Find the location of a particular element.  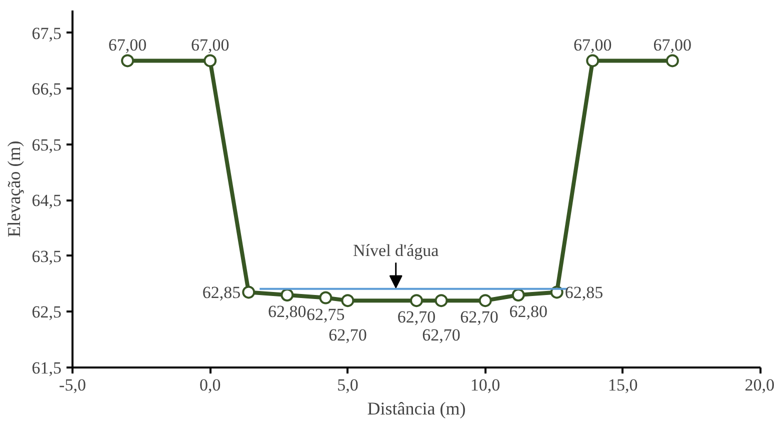

y-tick-label: 61,5 is located at coordinates (47, 368).